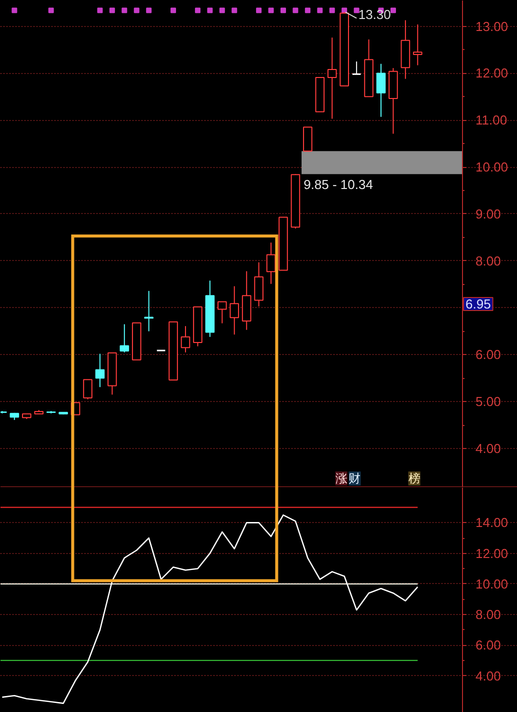 The image size is (517, 712). What do you see at coordinates (338, 184) in the screenshot?
I see `band-label: 9.85 - 10.34` at bounding box center [338, 184].